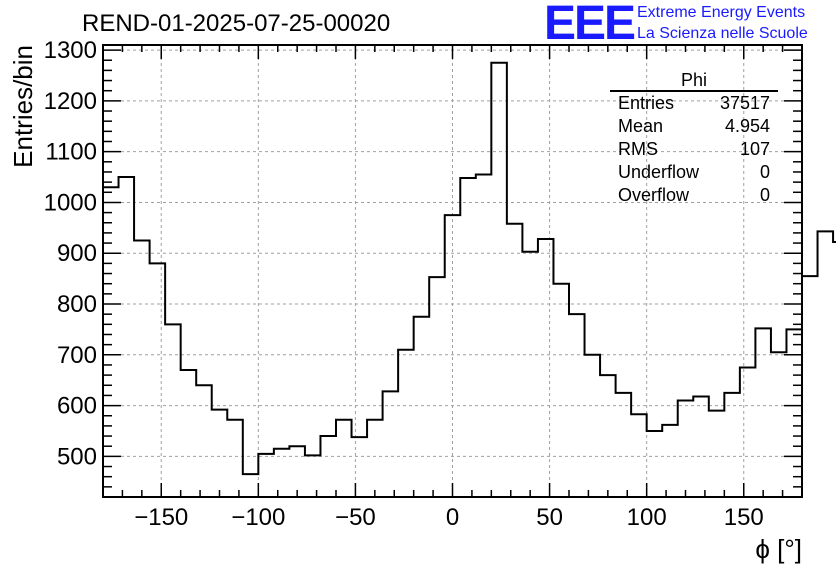  I want to click on y-axis-label: Entries/bin, so click(23, 106).